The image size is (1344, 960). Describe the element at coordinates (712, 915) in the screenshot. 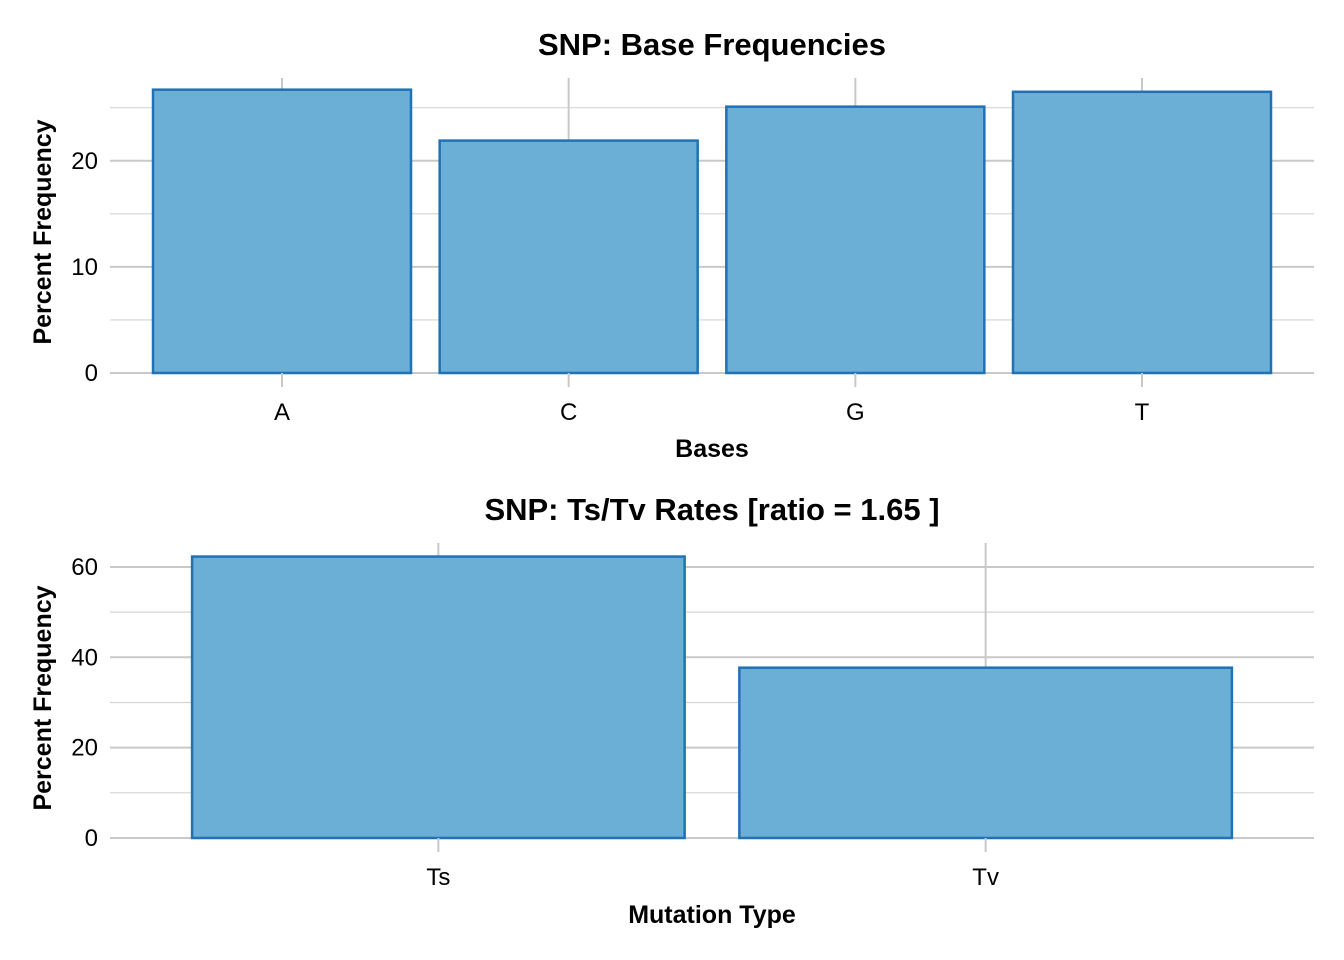

I see `x-axis-label: Mutation Type` at that location.